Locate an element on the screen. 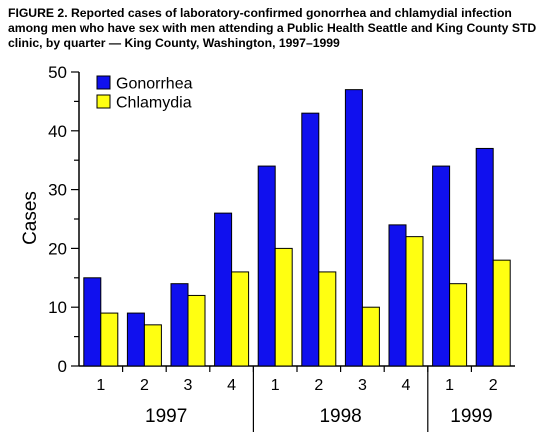  group-label: 1999 is located at coordinates (471, 416).